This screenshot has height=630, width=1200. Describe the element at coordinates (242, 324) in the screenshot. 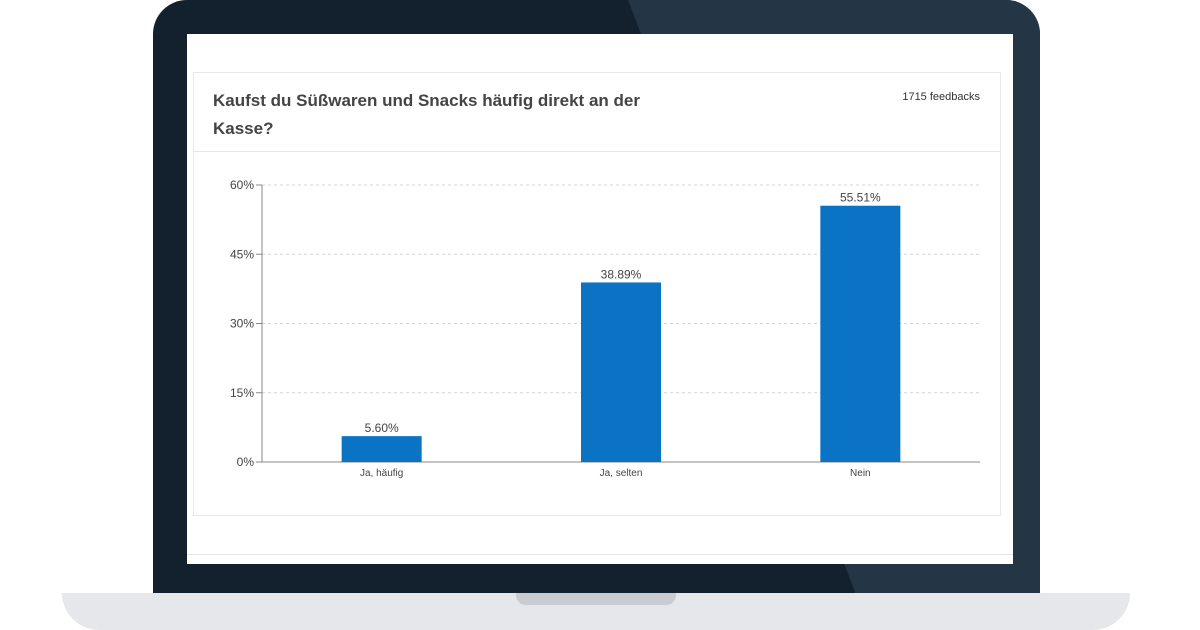

I see `y-tick-label: 30%` at that location.